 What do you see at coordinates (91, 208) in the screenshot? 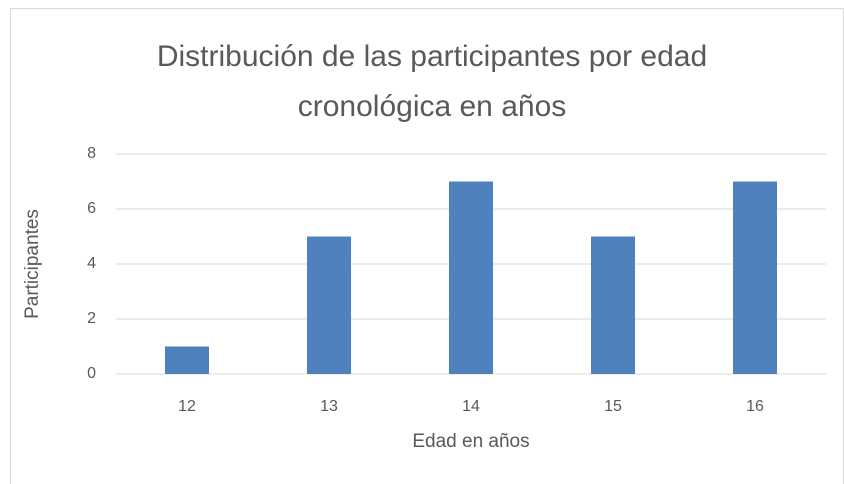
I see `y-tick-label: 6` at bounding box center [91, 208].